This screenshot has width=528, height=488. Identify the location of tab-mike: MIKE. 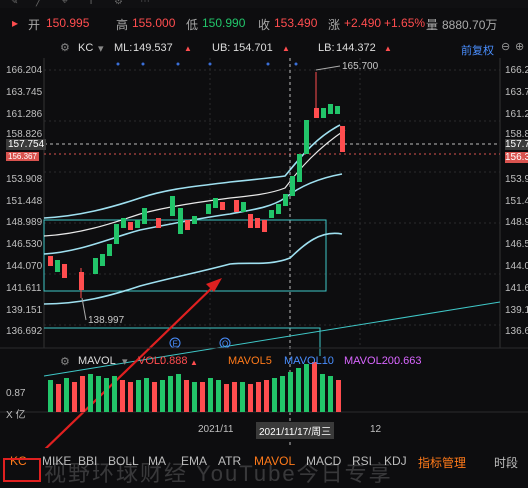
(57, 461).